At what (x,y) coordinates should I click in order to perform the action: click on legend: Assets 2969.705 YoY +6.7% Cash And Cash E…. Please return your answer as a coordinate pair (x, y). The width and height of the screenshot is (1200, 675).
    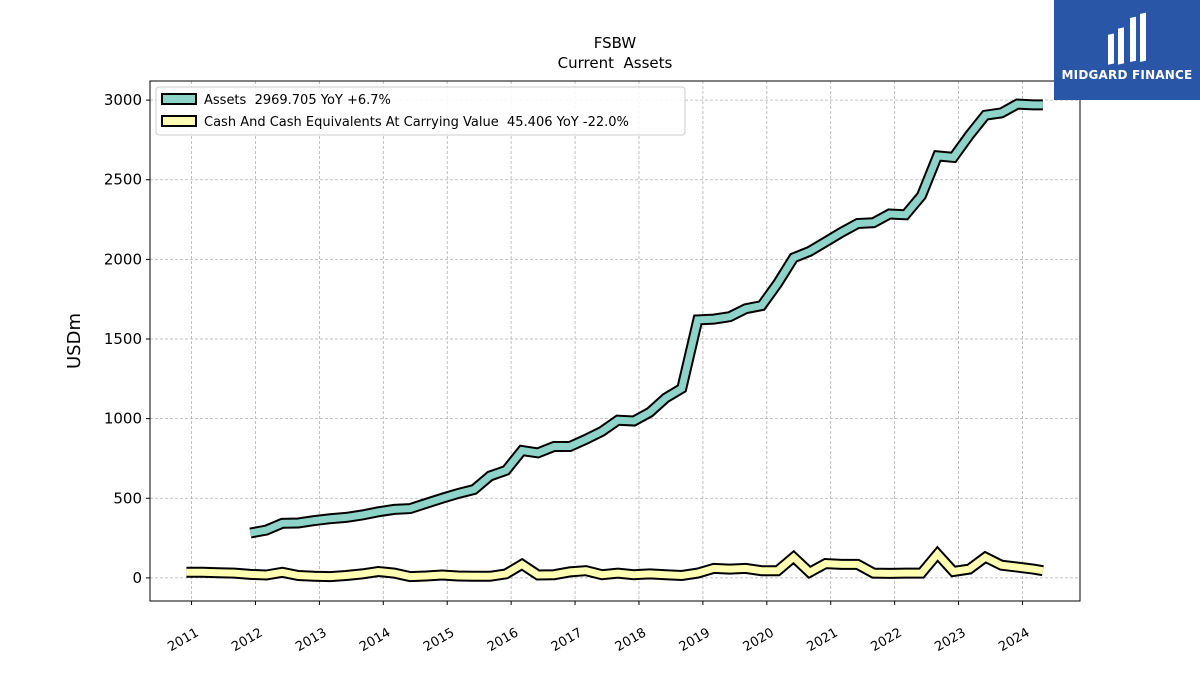
    Looking at the image, I should click on (420, 111).